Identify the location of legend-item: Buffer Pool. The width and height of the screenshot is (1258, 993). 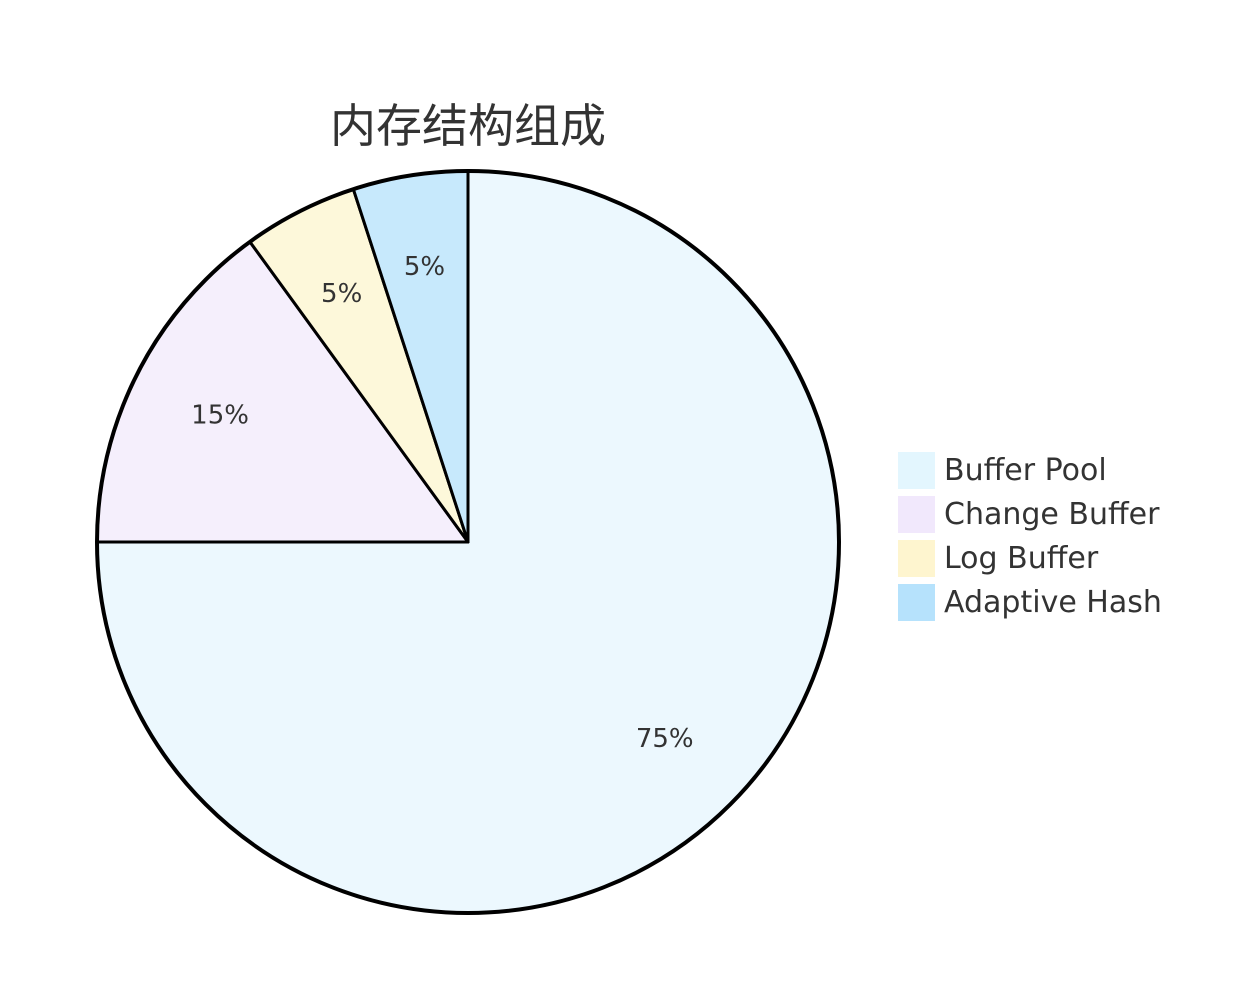
(1002, 470).